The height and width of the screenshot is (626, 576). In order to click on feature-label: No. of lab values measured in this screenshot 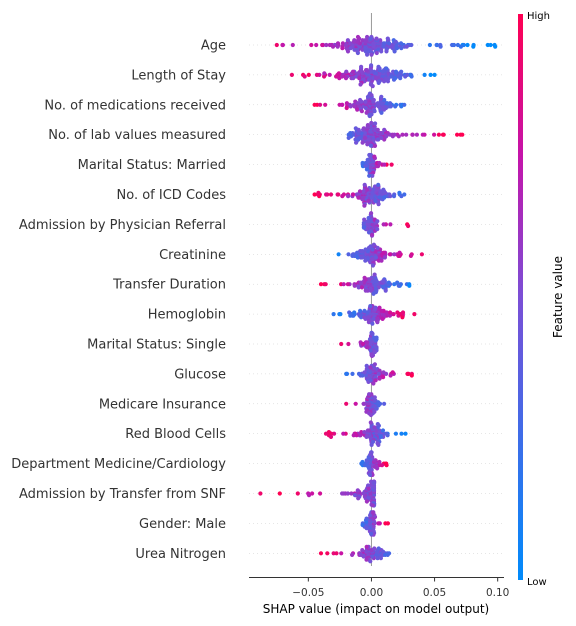, I will do `click(137, 135)`.